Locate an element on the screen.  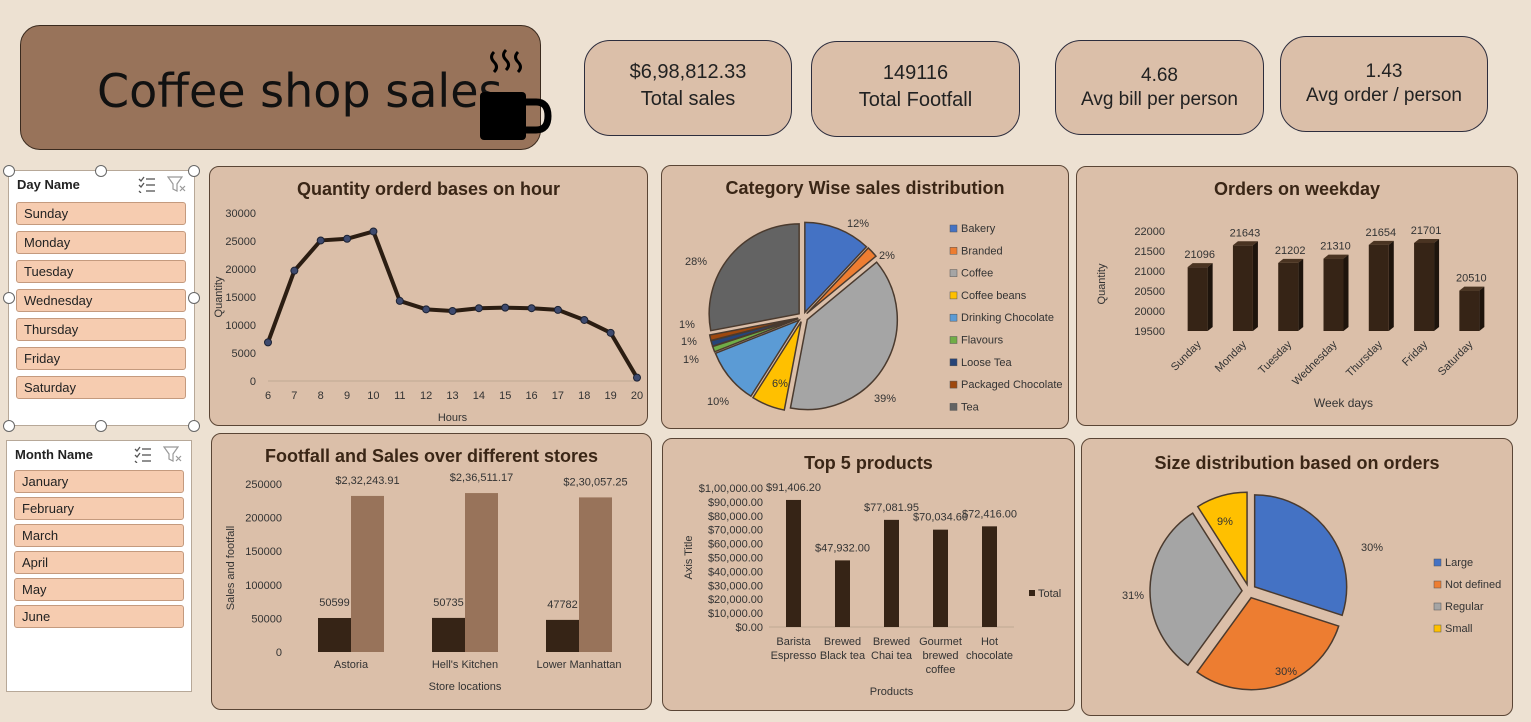
slicer-item-saturday: Saturday is located at coordinates (101, 387).